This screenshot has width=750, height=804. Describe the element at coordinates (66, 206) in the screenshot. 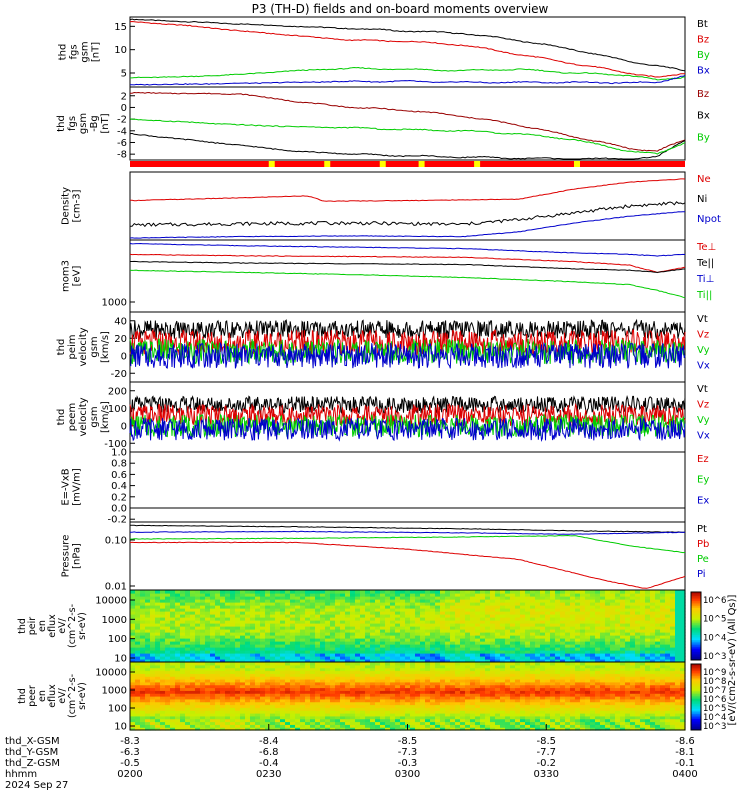

I see `ylabel-line: Density` at that location.